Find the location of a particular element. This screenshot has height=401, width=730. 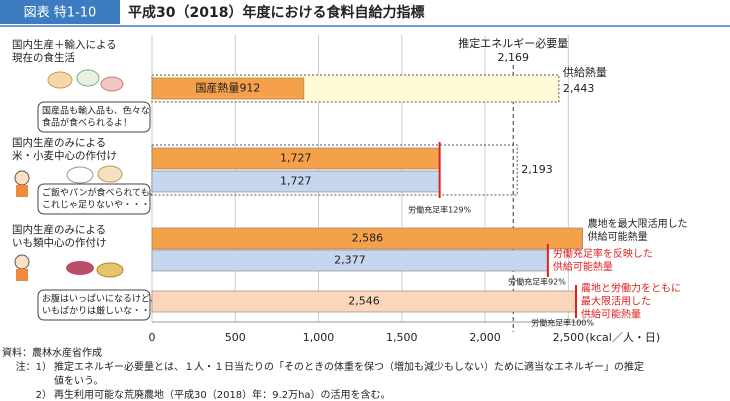

x-unit: (kcal／人・日) is located at coordinates (622, 337).